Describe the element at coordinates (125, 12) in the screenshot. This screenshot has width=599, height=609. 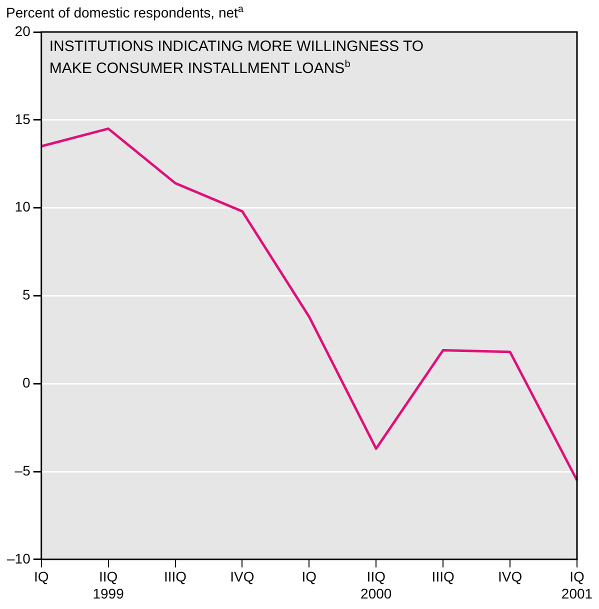
I see `y-axis-title: Percent of domestic respondents, net$^{a}$` at that location.